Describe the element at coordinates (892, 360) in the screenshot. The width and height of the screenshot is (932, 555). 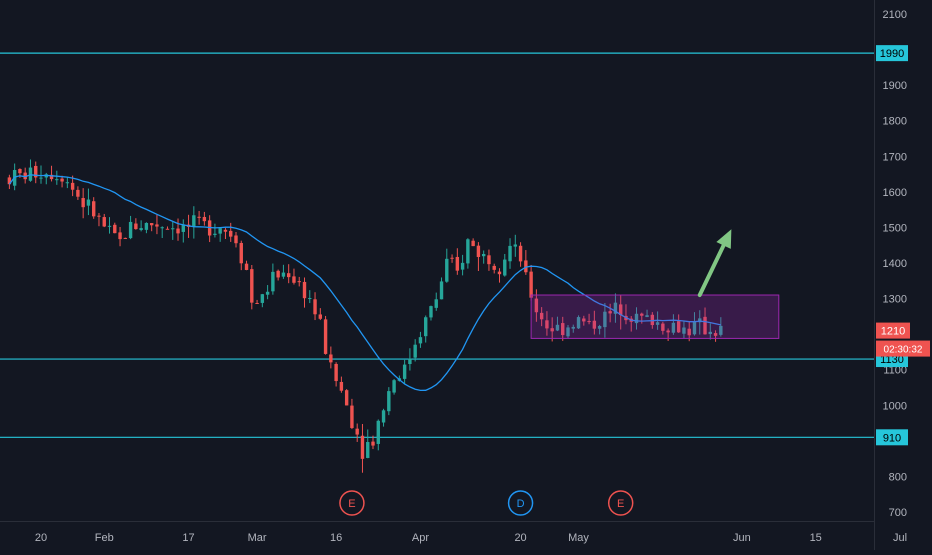
I see `level-price-label: 1130` at that location.